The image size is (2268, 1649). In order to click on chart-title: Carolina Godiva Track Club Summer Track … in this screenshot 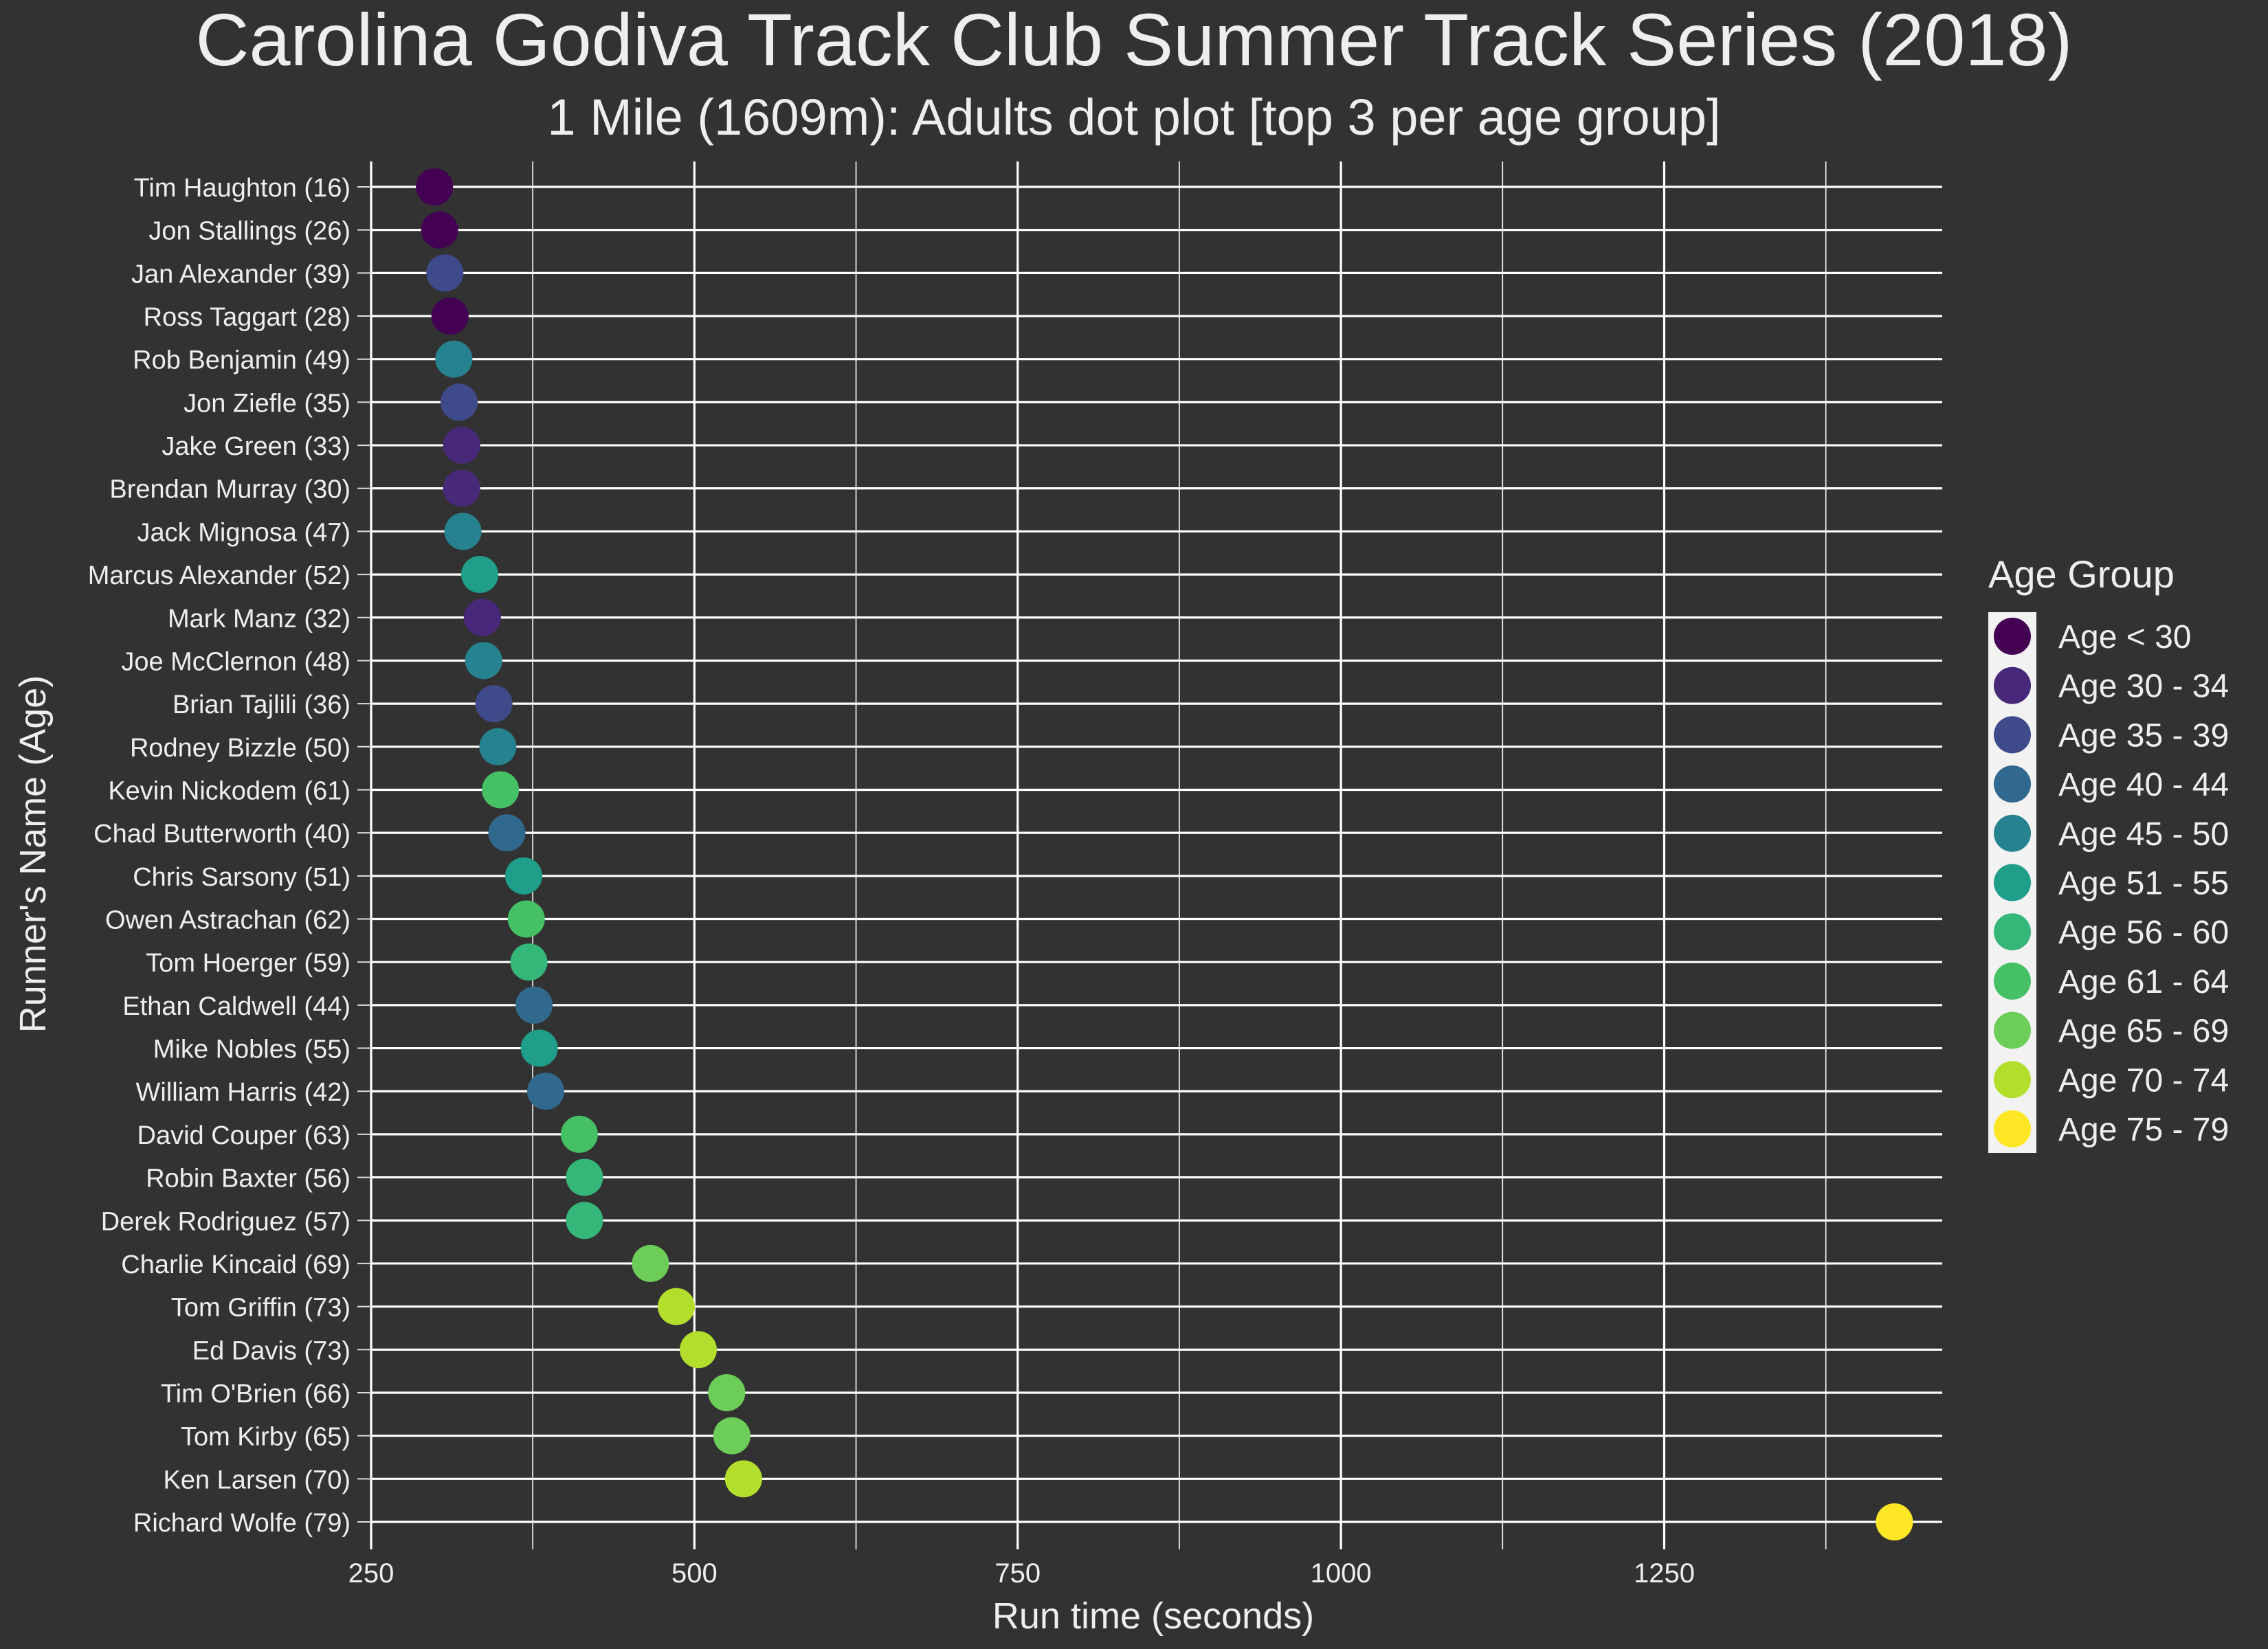, I will do `click(1133, 40)`.